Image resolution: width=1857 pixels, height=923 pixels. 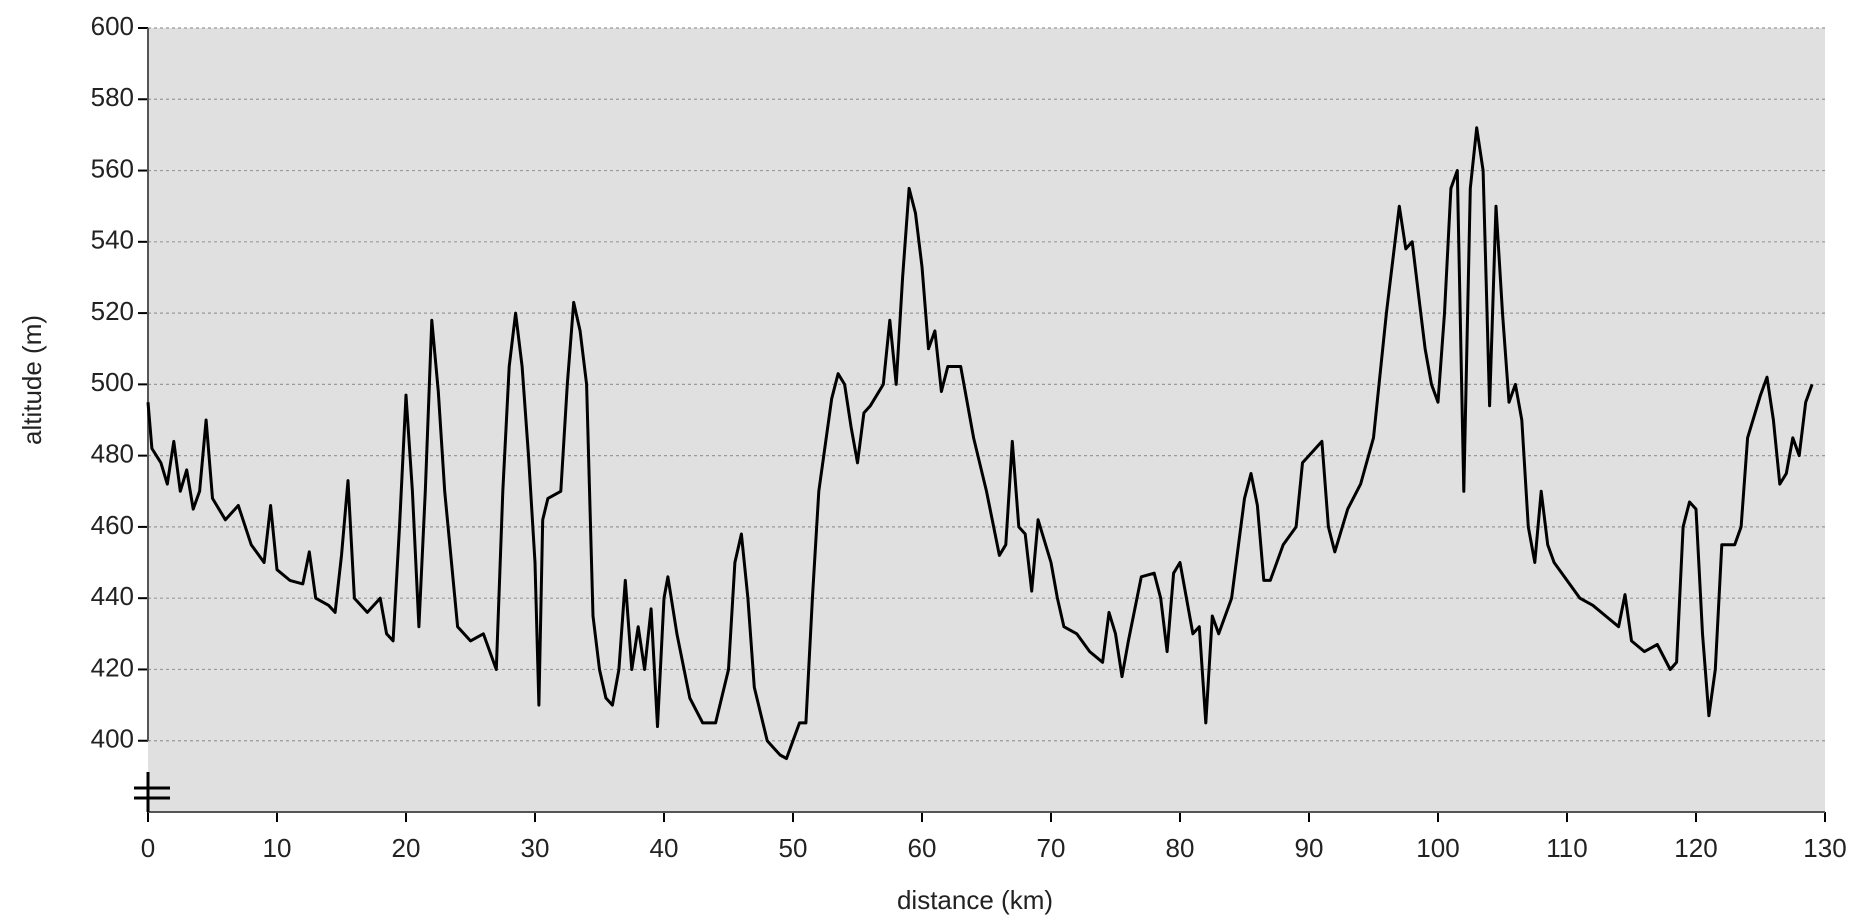 What do you see at coordinates (112, 26) in the screenshot?
I see `y-tick-label: 600` at bounding box center [112, 26].